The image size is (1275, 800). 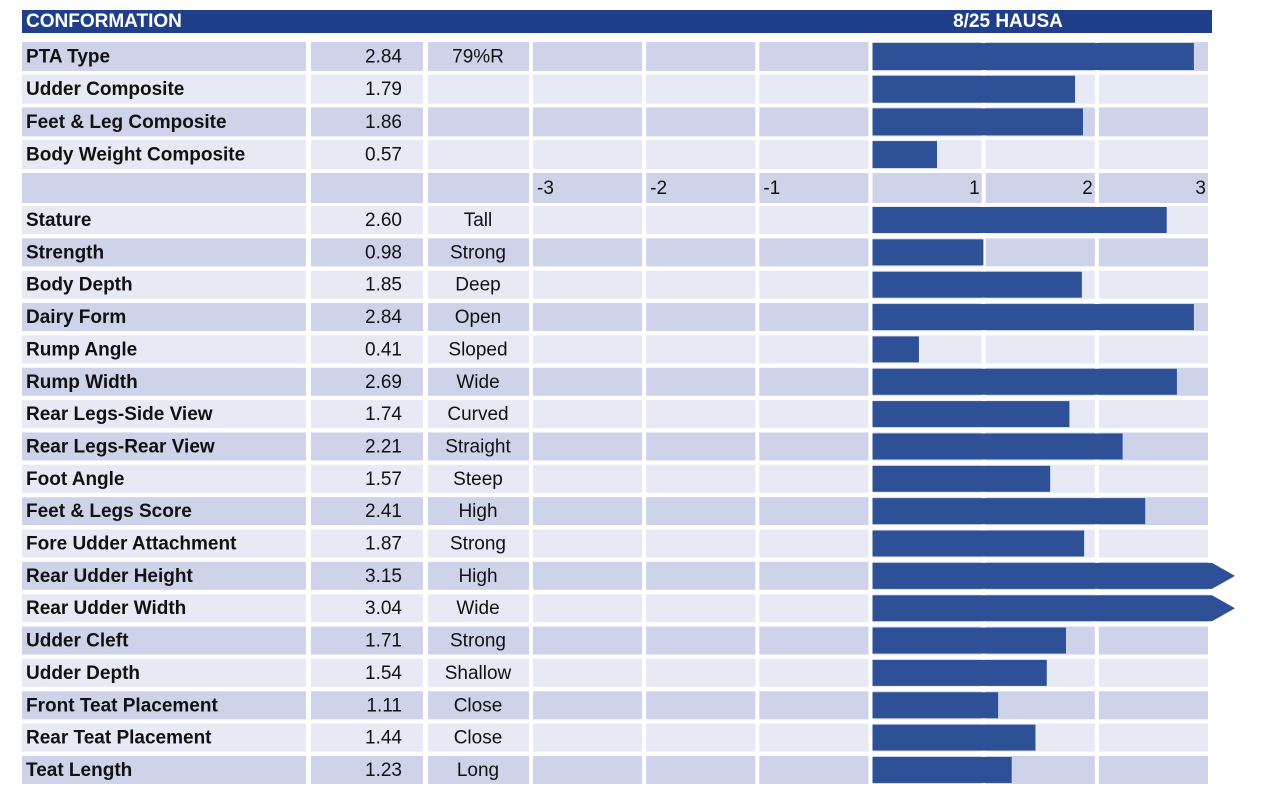 I want to click on value-label: 3.04, so click(x=383, y=608).